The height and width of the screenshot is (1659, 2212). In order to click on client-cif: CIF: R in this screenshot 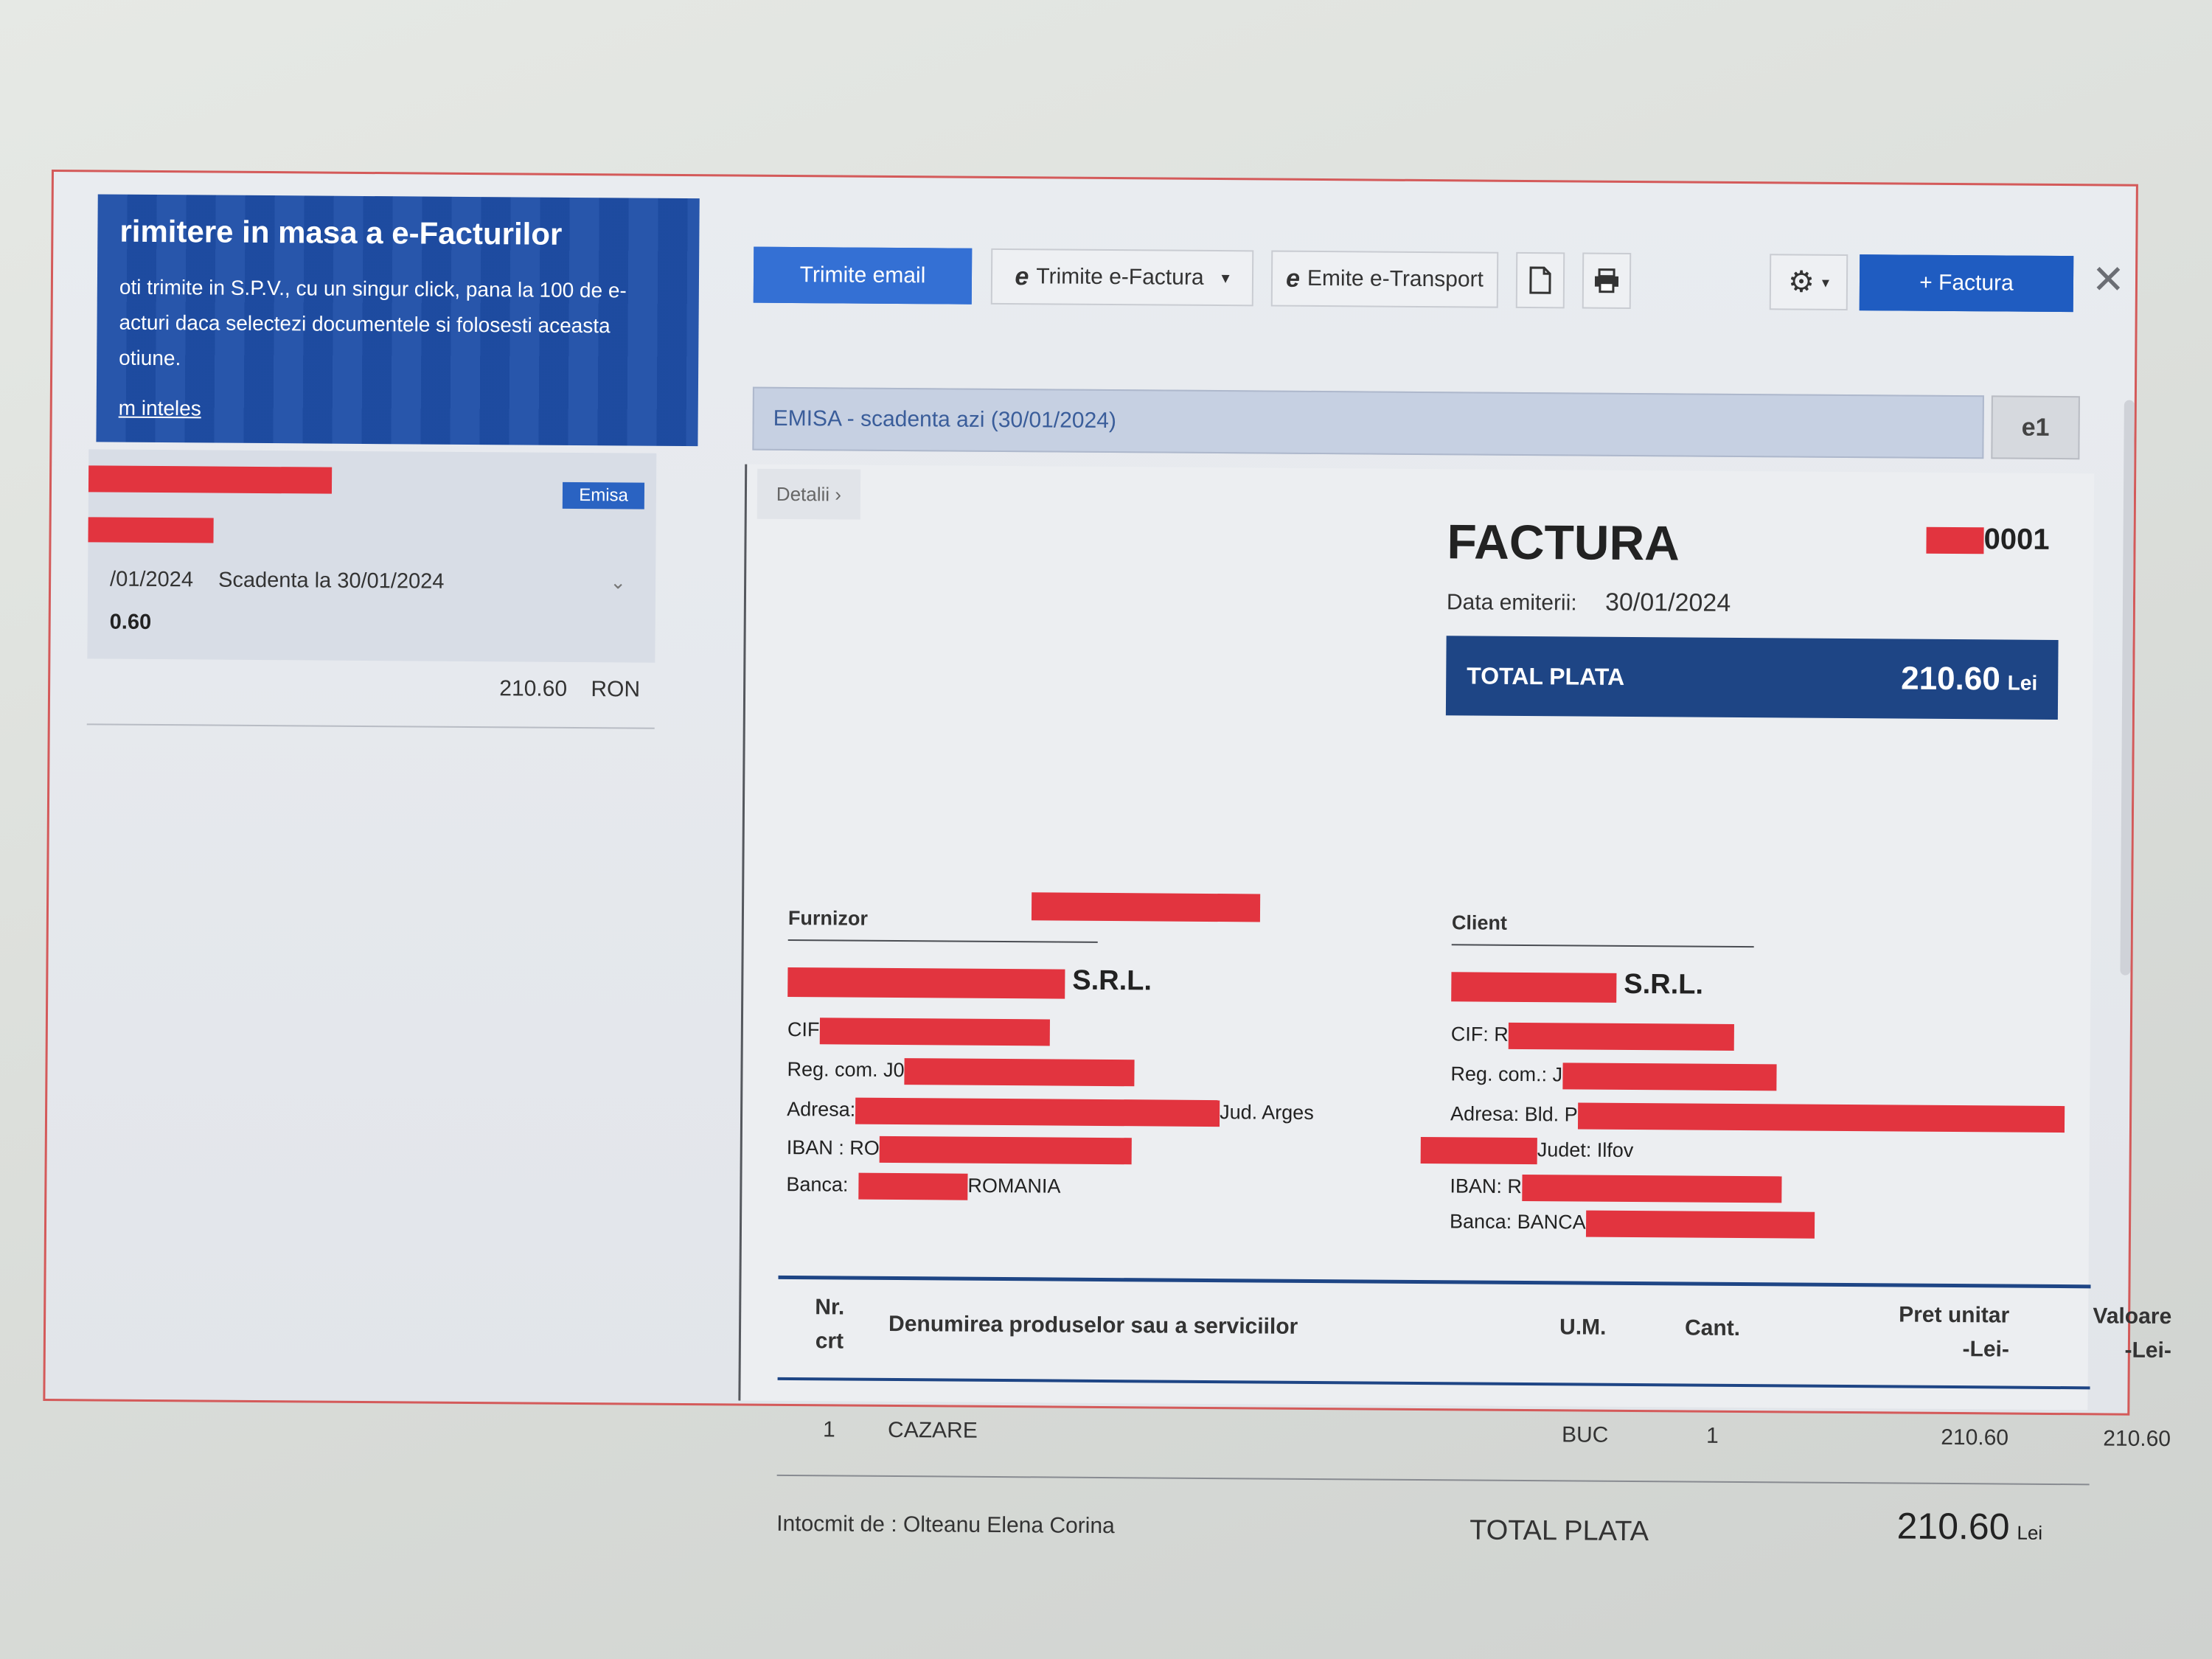, I will do `click(1592, 1036)`.